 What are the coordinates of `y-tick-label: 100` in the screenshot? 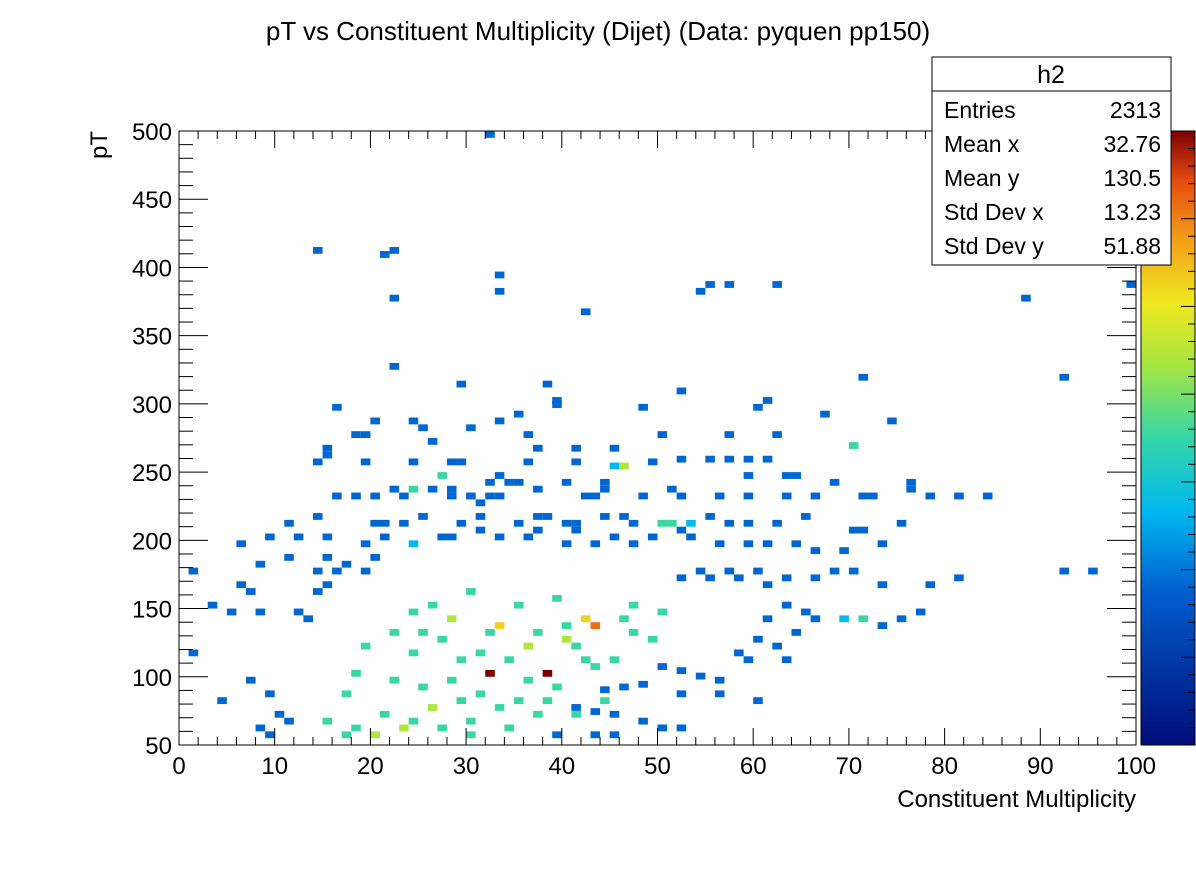 It's located at (152, 678).